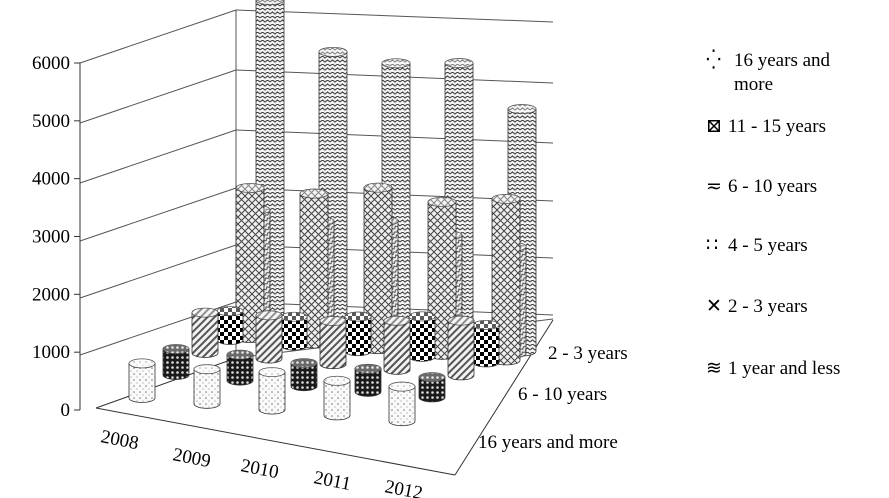 The image size is (889, 498). Describe the element at coordinates (332, 481) in the screenshot. I see `x-tick-label: 2011` at that location.